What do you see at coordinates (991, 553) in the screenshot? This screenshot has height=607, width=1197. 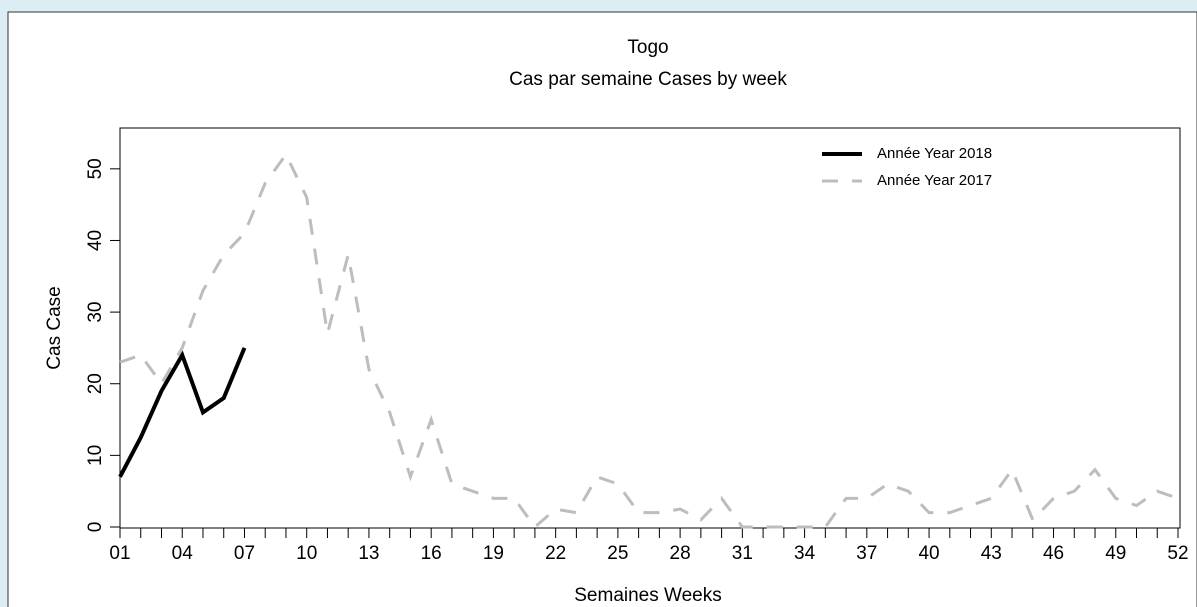 I see `x-tick-label: 43` at bounding box center [991, 553].